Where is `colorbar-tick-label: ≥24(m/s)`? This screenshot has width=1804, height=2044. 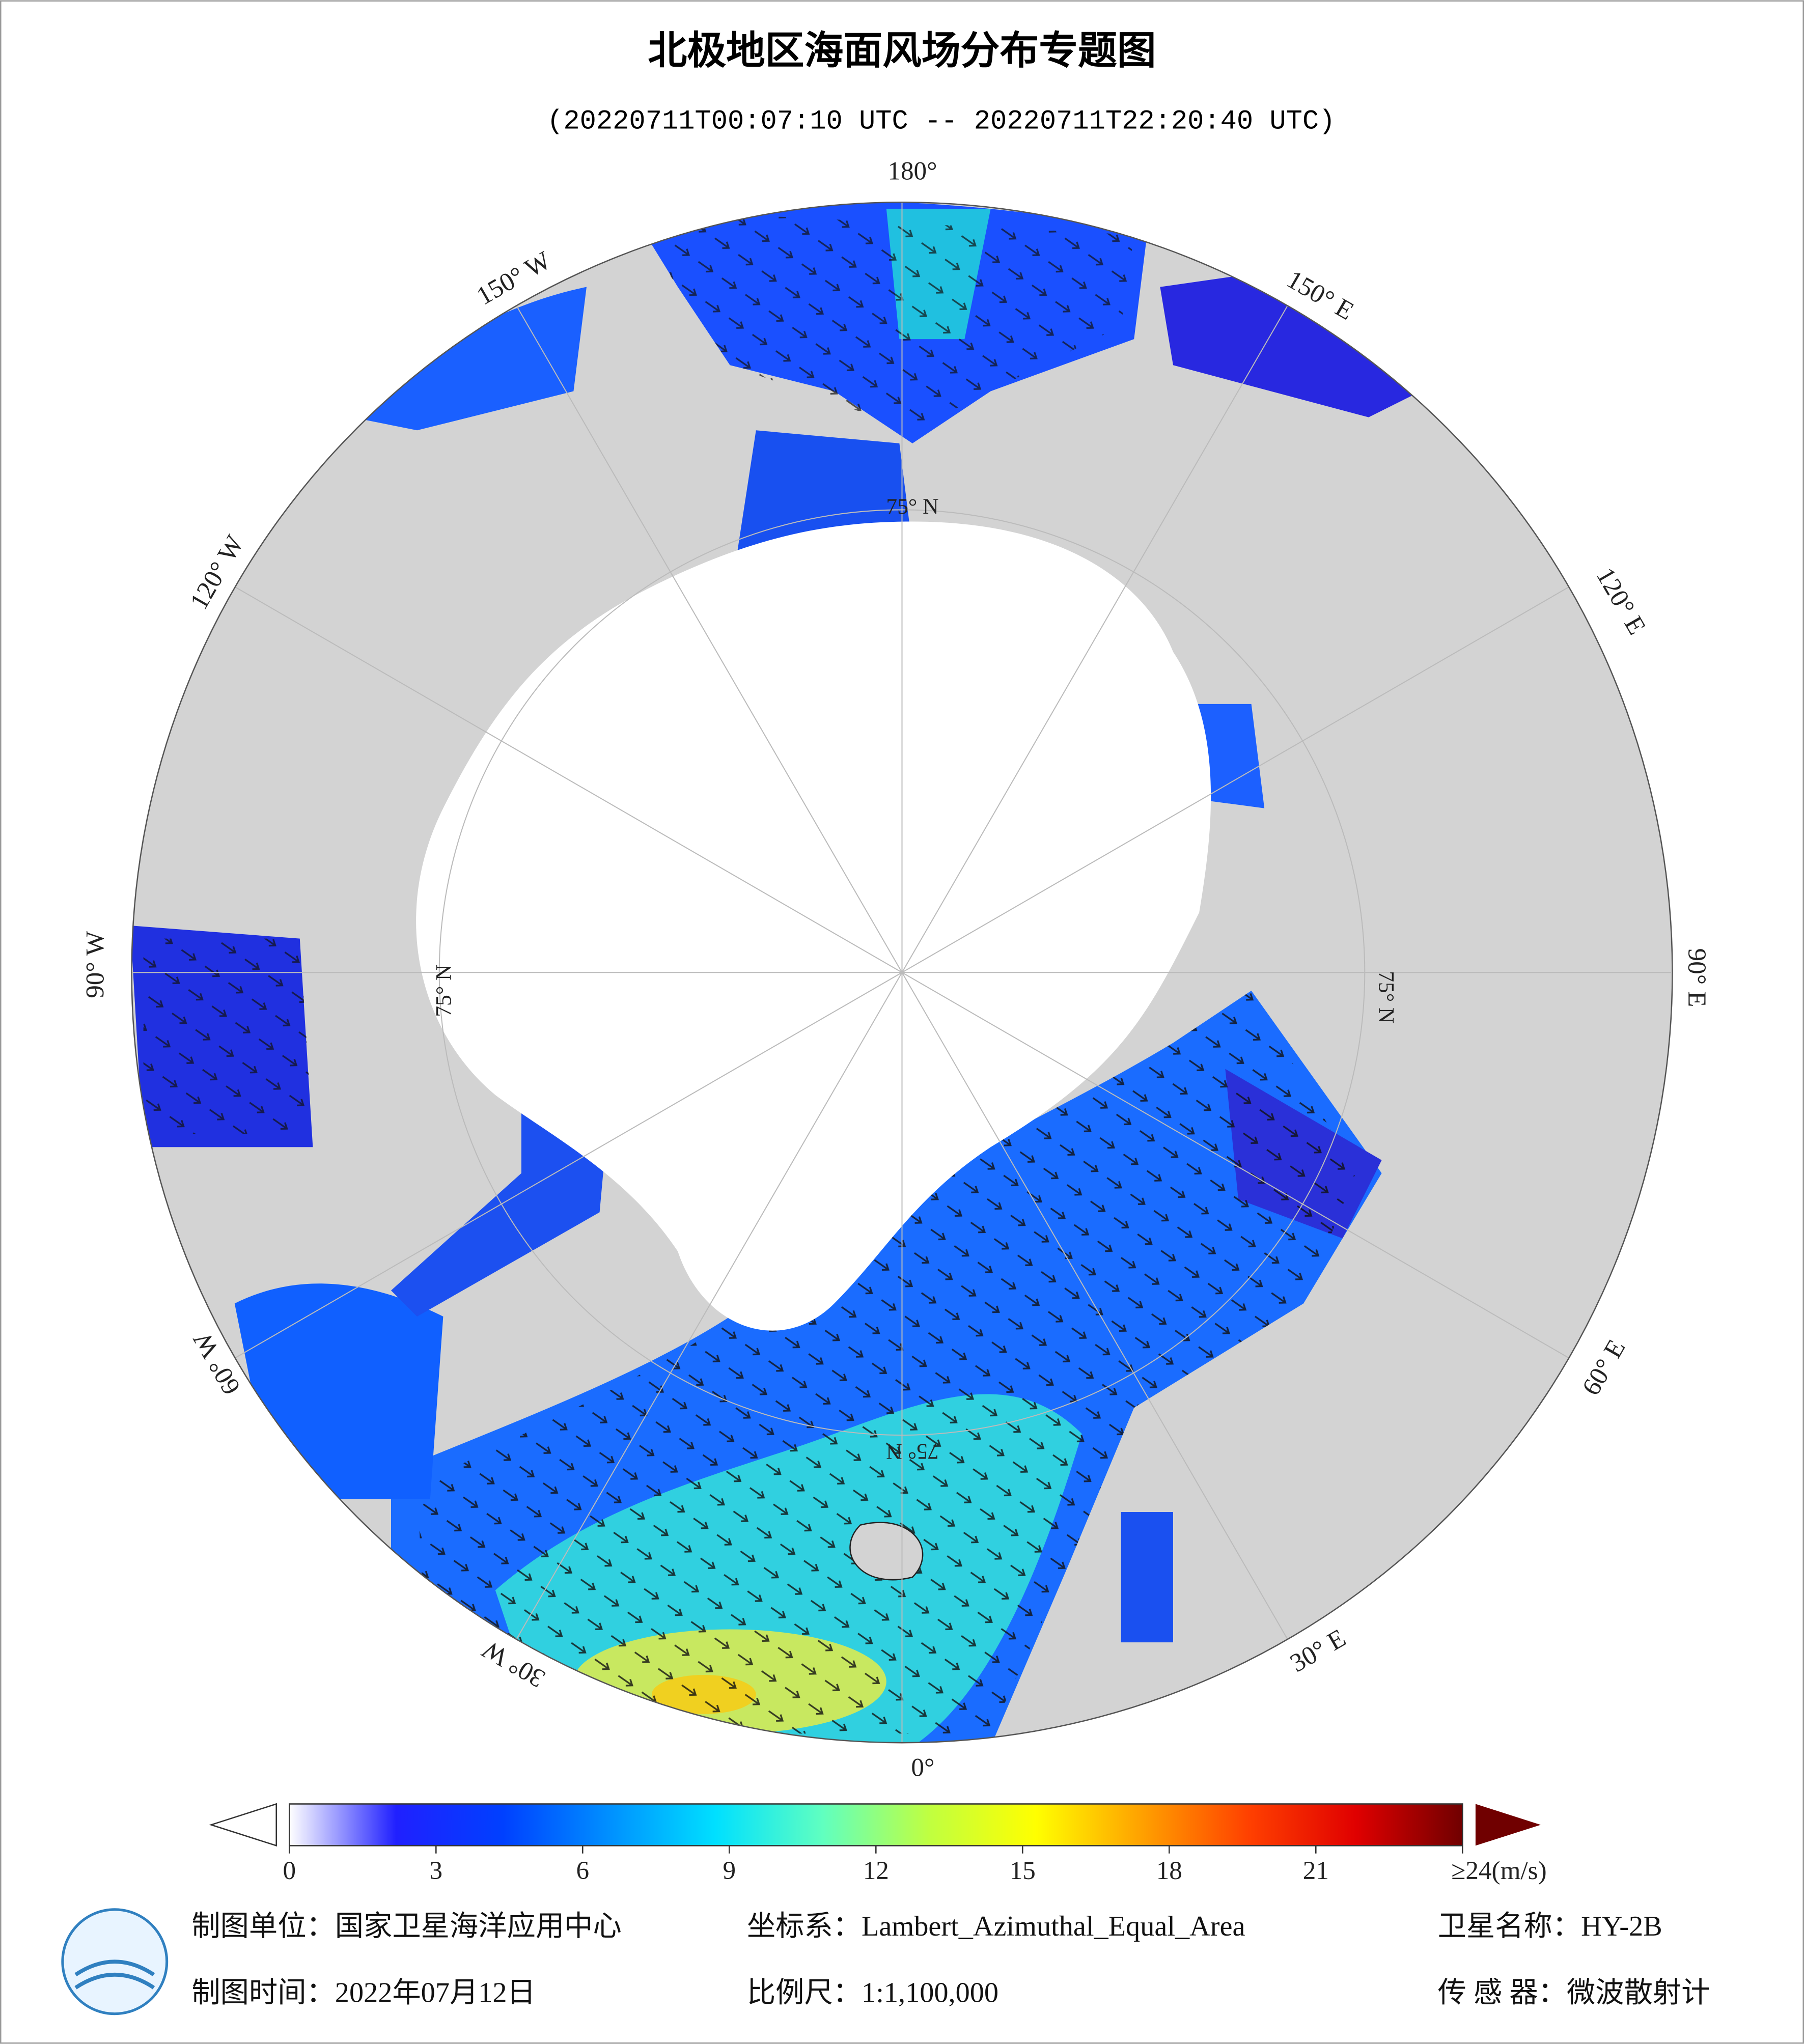 colorbar-tick-label: ≥24(m/s) is located at coordinates (1498, 1870).